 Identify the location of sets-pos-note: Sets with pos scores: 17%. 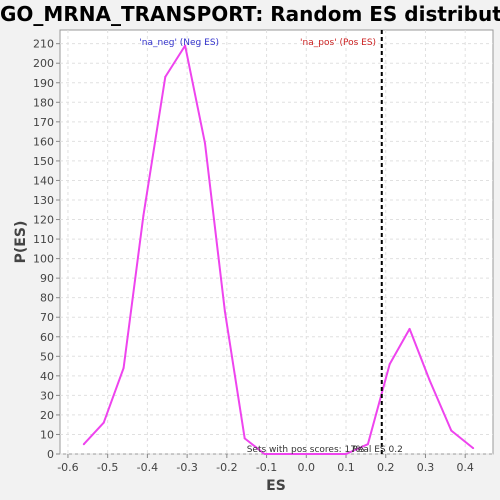
(306, 450).